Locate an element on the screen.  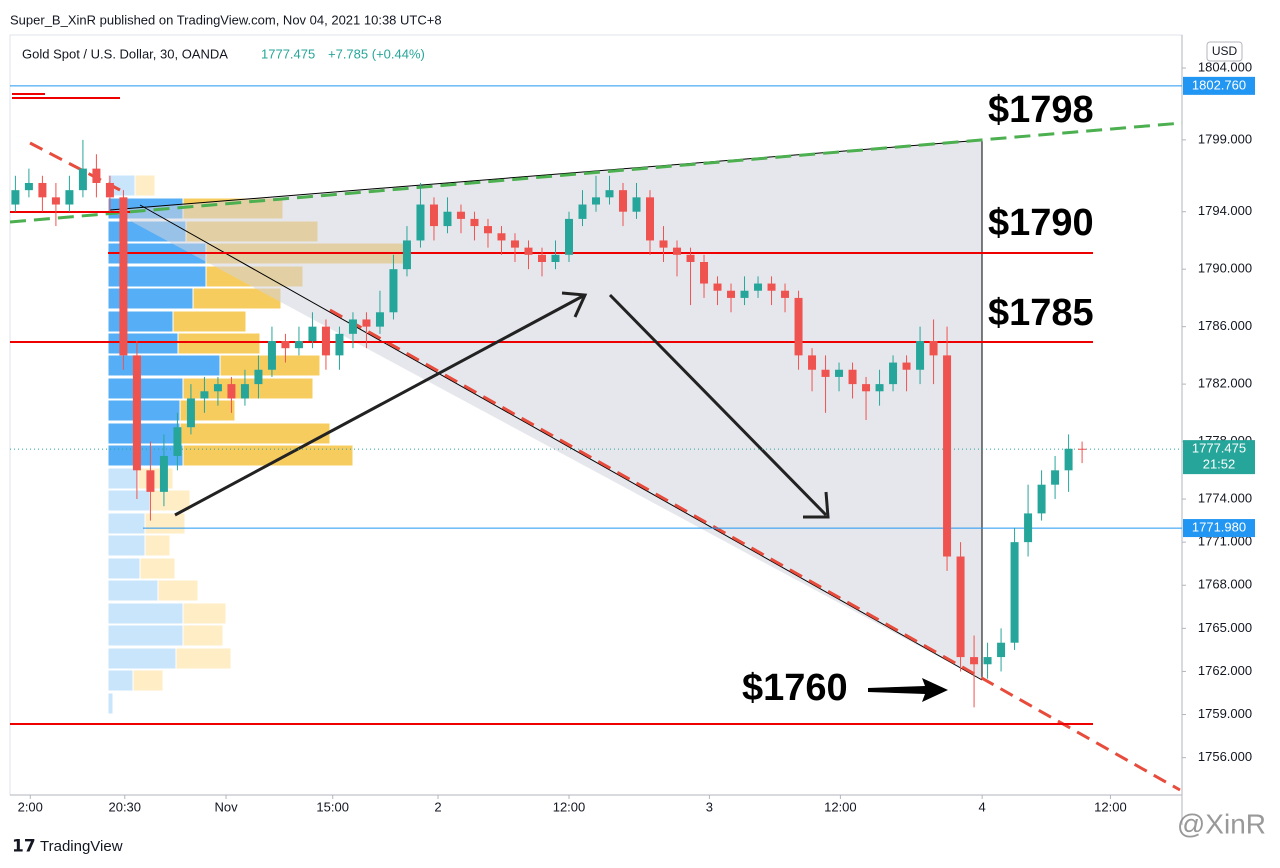
y-tick-label: 1782.000 is located at coordinates (1225, 383).